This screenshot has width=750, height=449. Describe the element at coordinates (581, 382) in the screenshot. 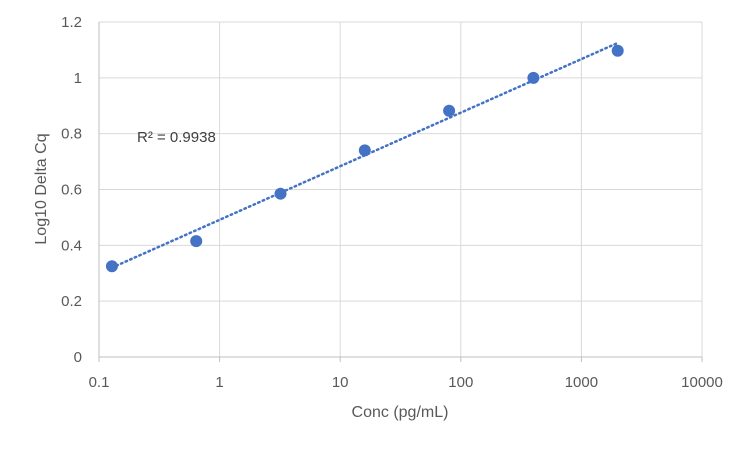

I see `x-tick-label: 1000` at that location.